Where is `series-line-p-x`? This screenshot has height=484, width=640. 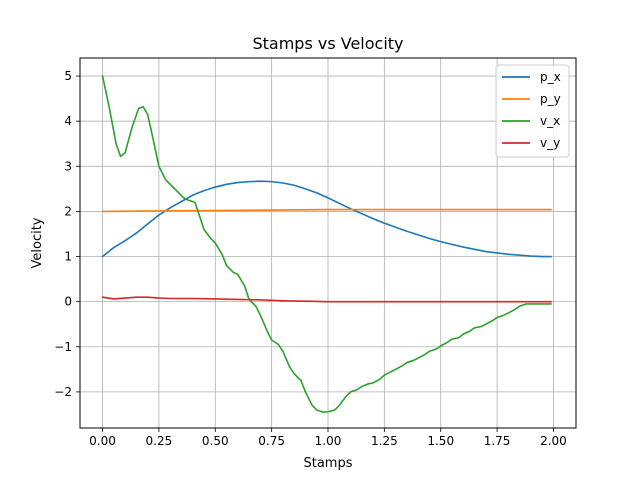
series-line-p-x is located at coordinates (327, 219).